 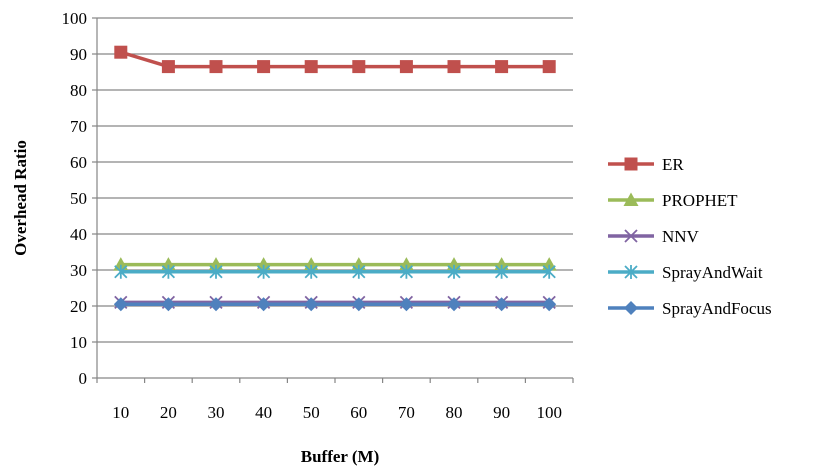 What do you see at coordinates (78, 126) in the screenshot?
I see `y-tick-label: 70` at bounding box center [78, 126].